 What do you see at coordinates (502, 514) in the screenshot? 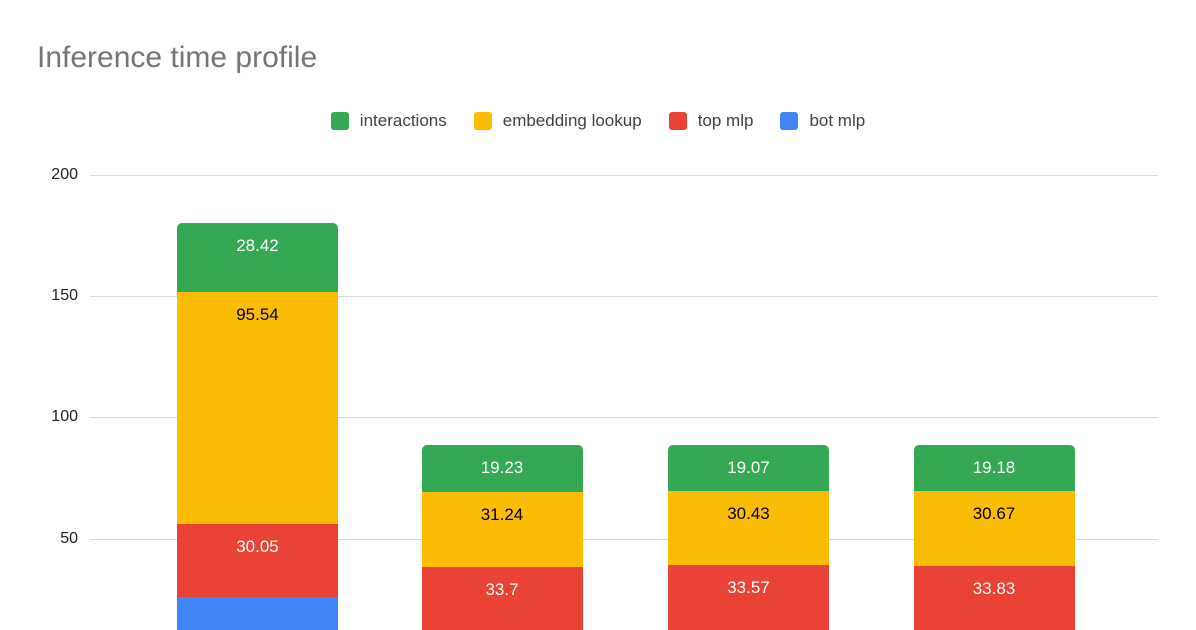
I see `bar-2-value-label-embedding-lookup: 31.24` at bounding box center [502, 514].